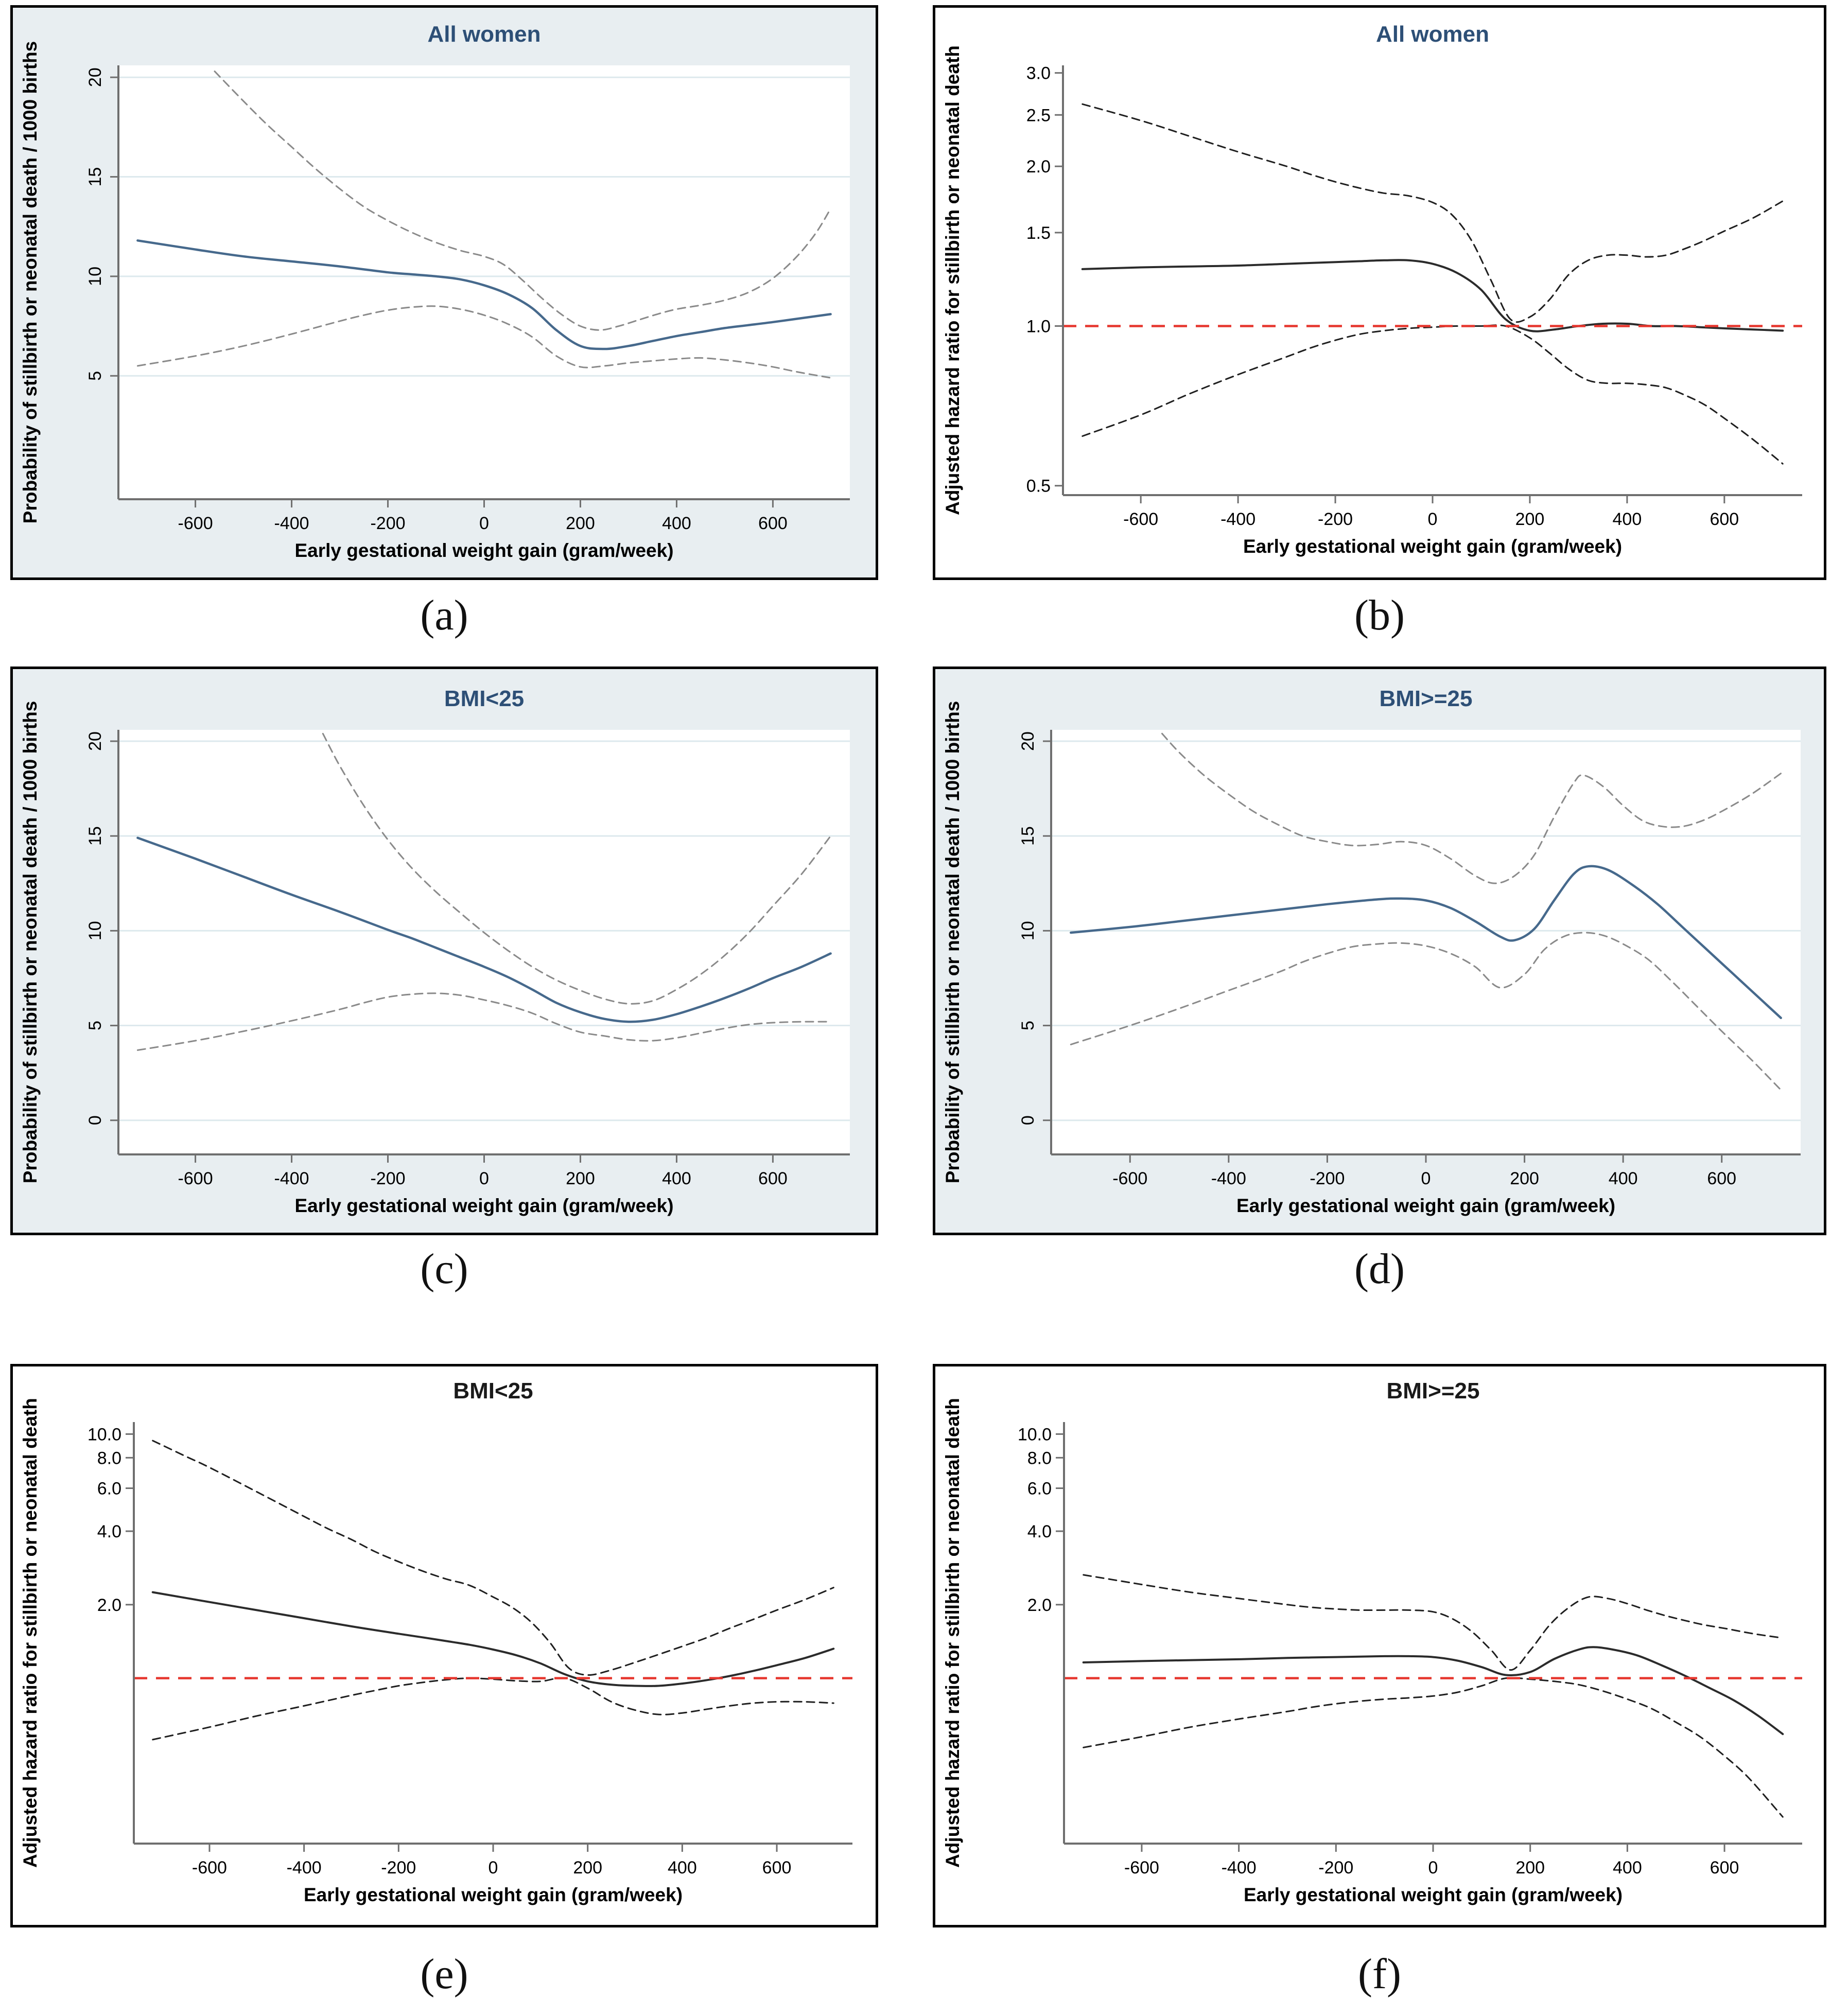 This screenshot has width=1831, height=2016. What do you see at coordinates (1038, 326) in the screenshot?
I see `y-tick-label: 1.0` at bounding box center [1038, 326].